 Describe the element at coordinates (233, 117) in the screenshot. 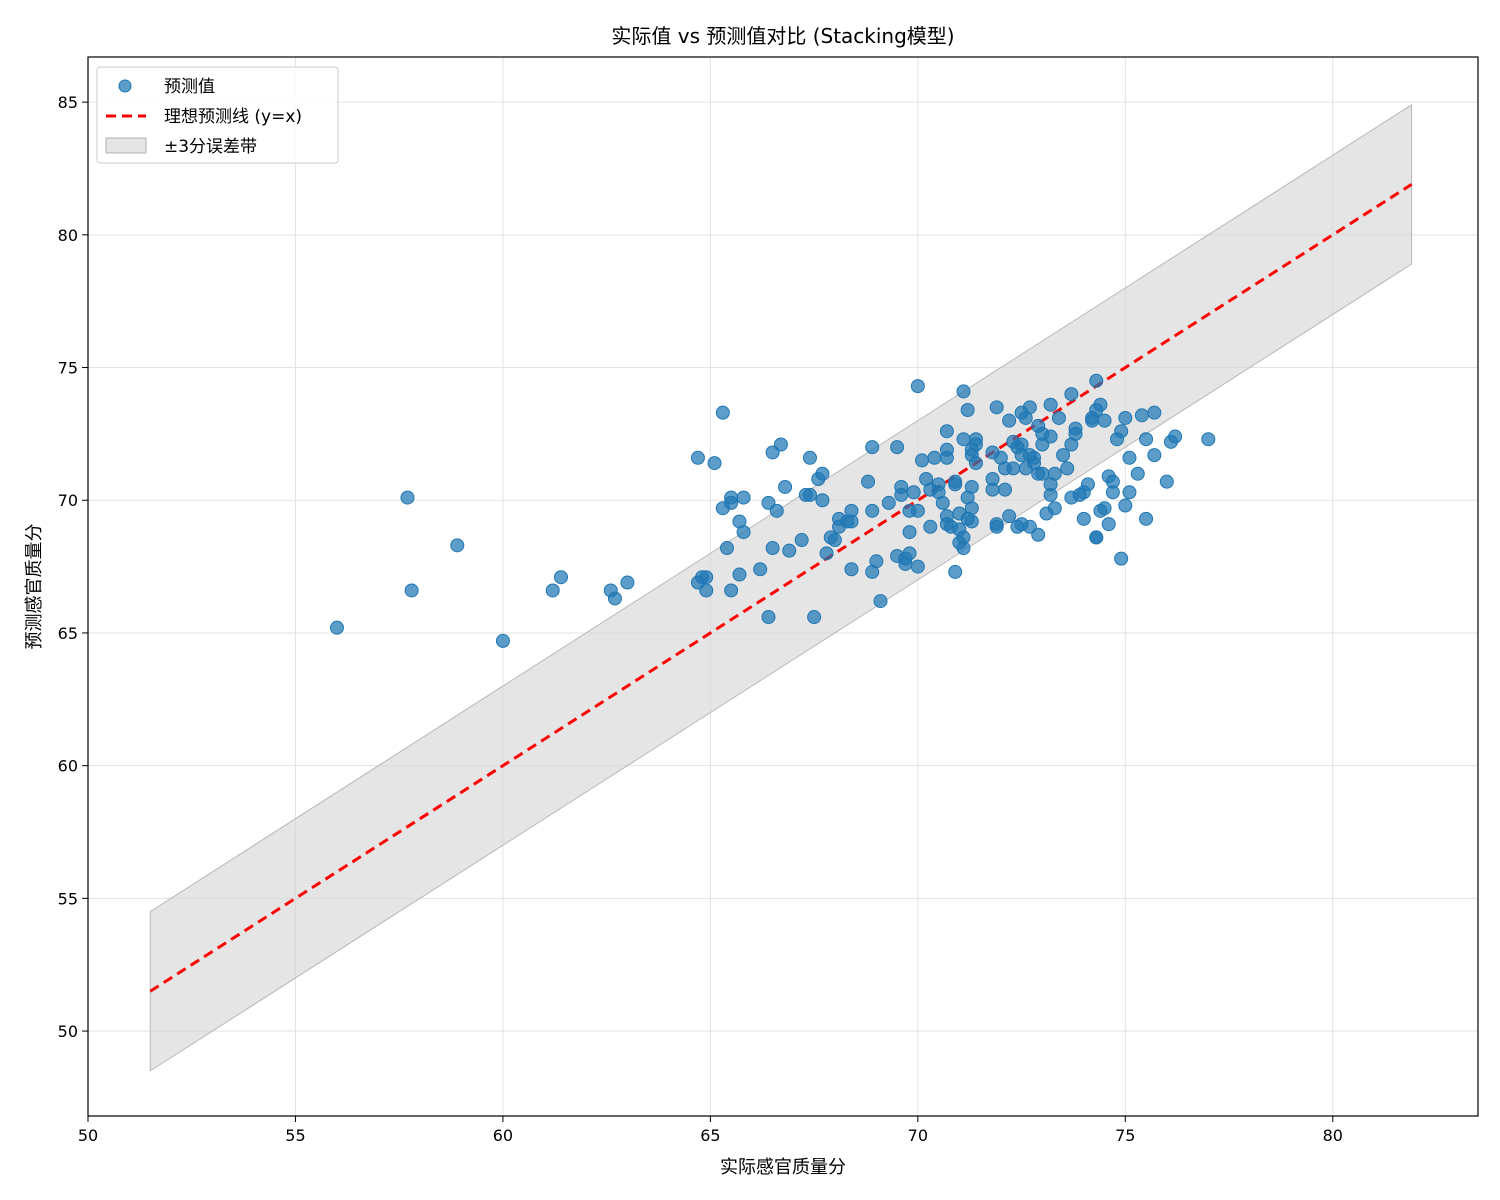

I see `legend-label-ideal-line: 理想预测线 (y=x)` at that location.